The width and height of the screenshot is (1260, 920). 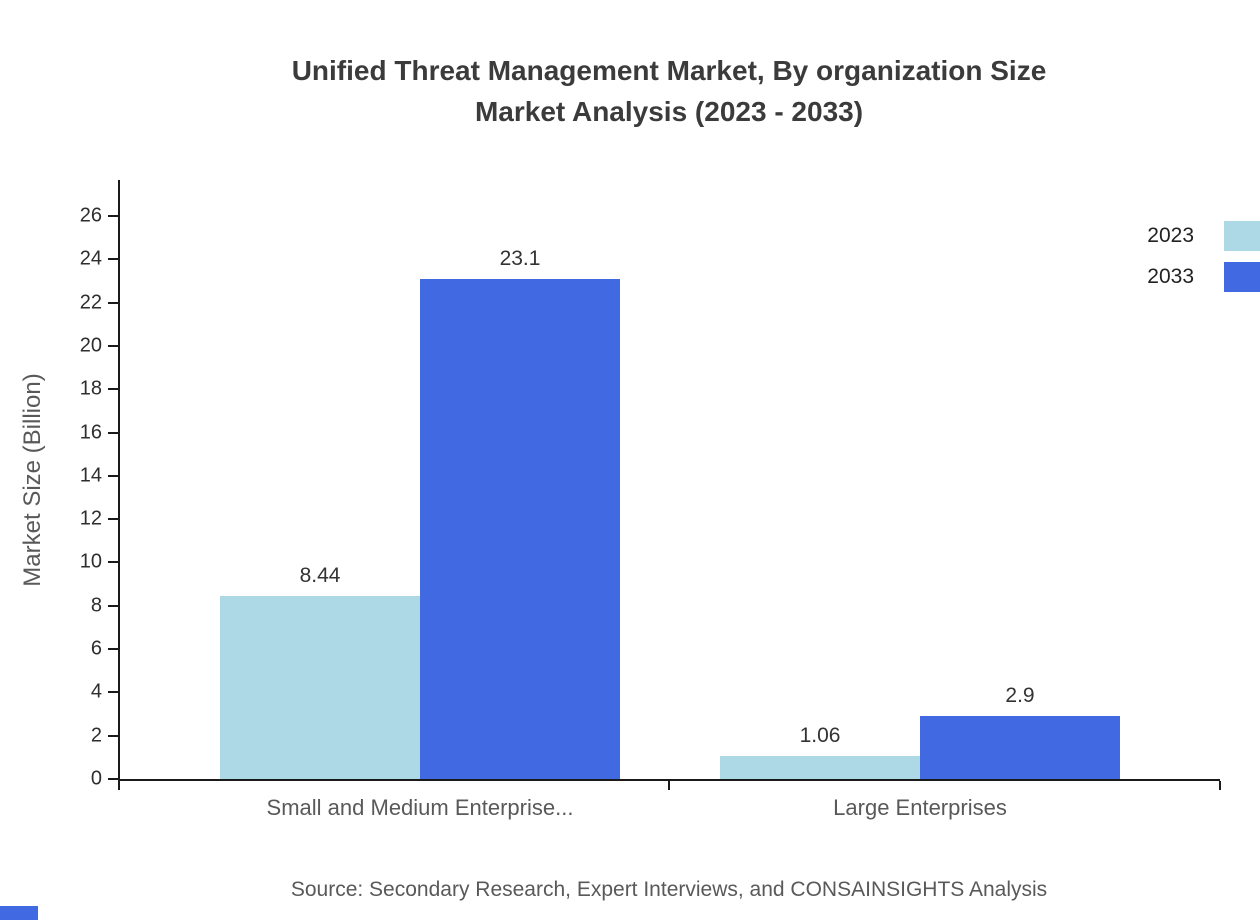 I want to click on y-axis-title: Market Size (Billion), so click(x=32, y=480).